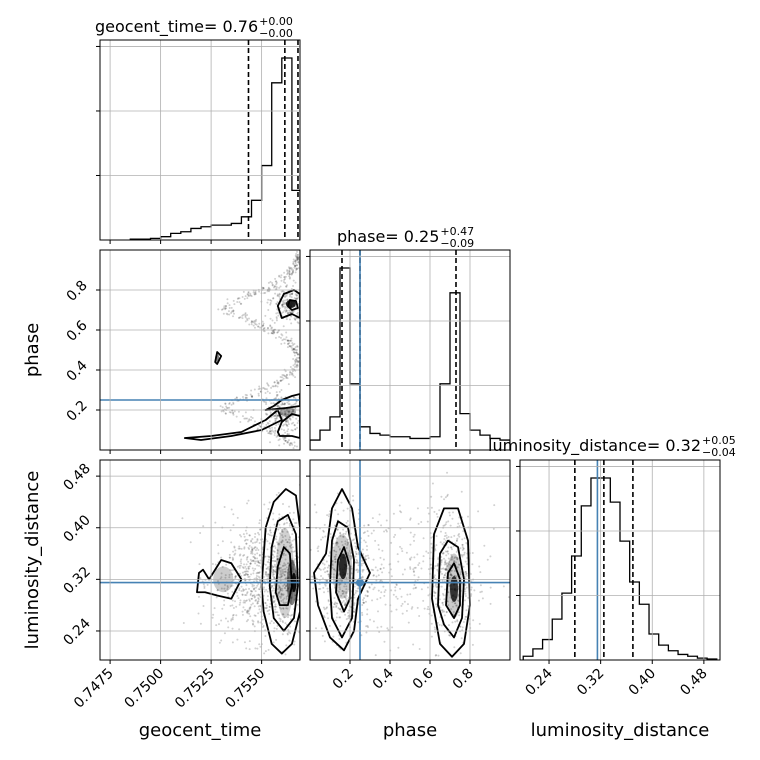 The height and width of the screenshot is (760, 760). What do you see at coordinates (182, 351) in the screenshot?
I see `panel-phase-vs-geocent-time: 0.20.40.60.8` at bounding box center [182, 351].